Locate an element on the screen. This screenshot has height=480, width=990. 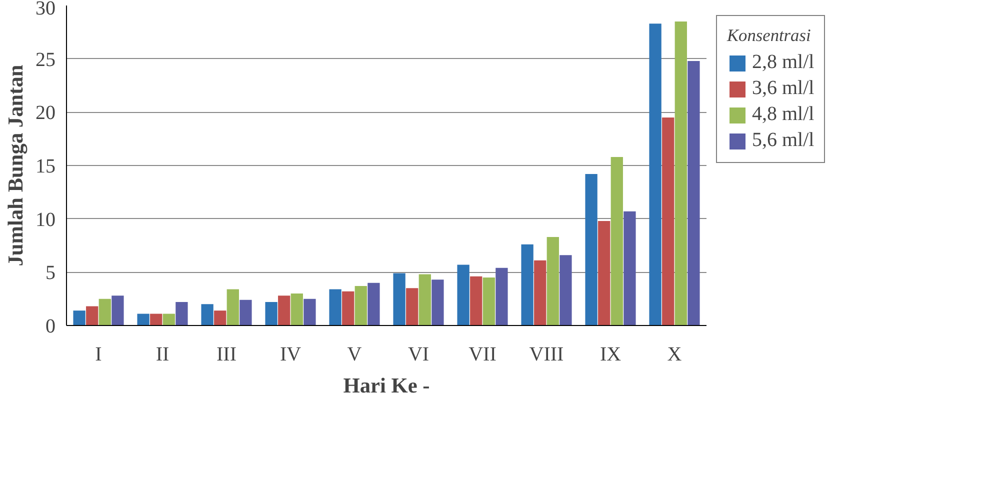
y-tick-label: 0 is located at coordinates (51, 327).